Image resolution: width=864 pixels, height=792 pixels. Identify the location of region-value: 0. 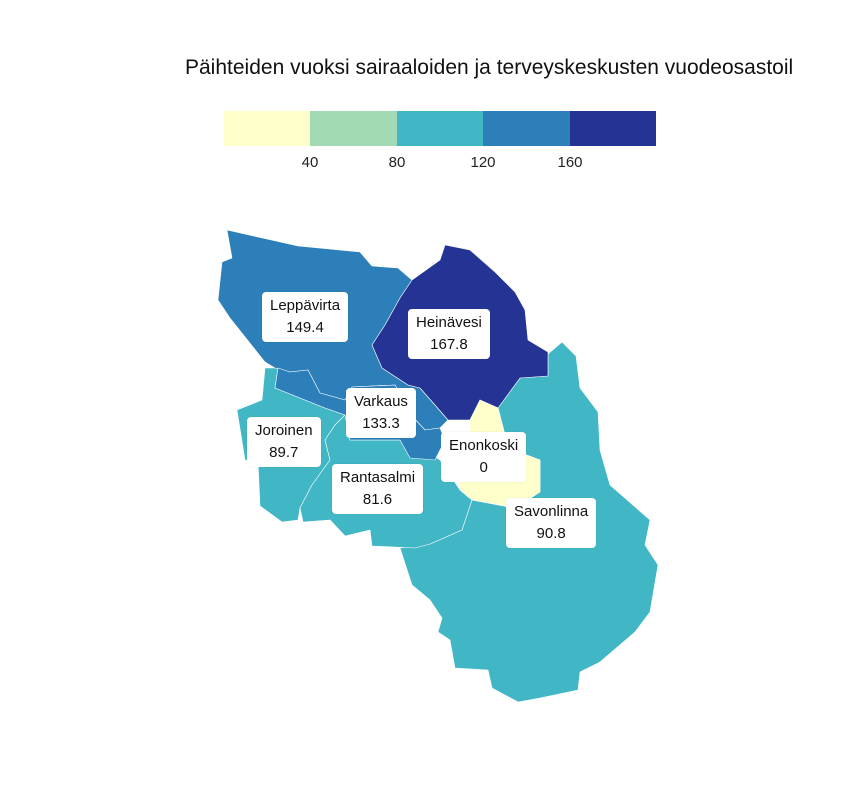
(483, 467).